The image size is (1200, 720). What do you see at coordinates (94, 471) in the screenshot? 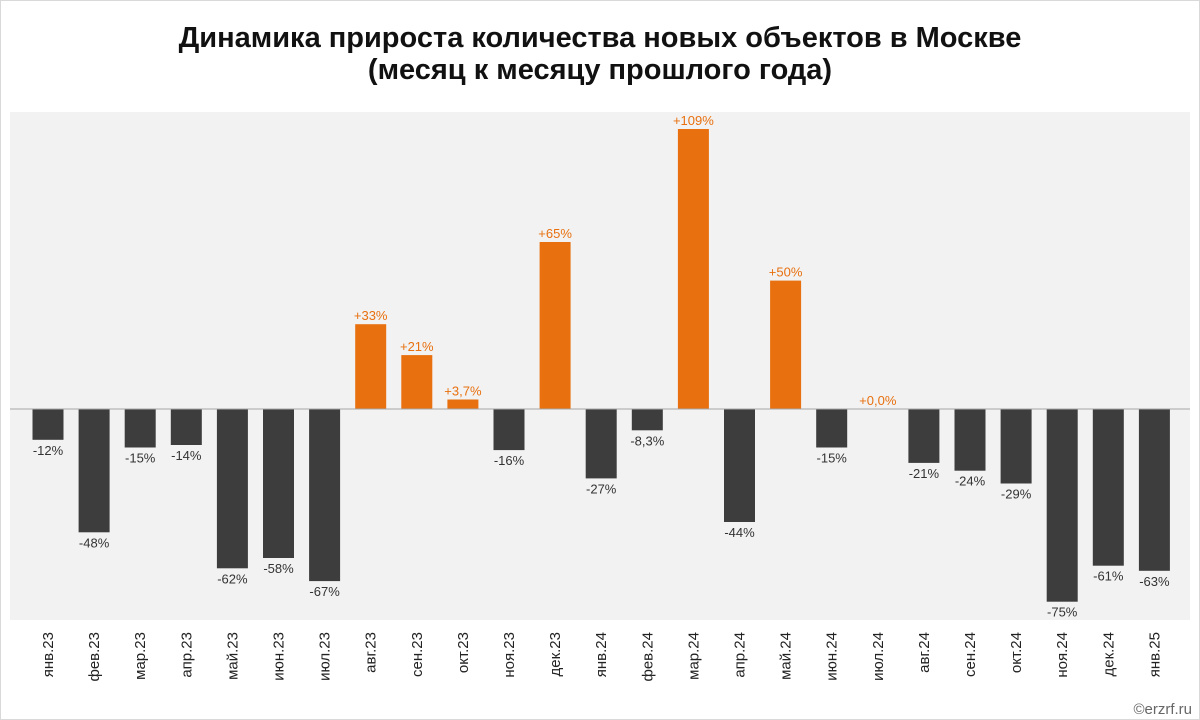
I see `bar-фев.23` at bounding box center [94, 471].